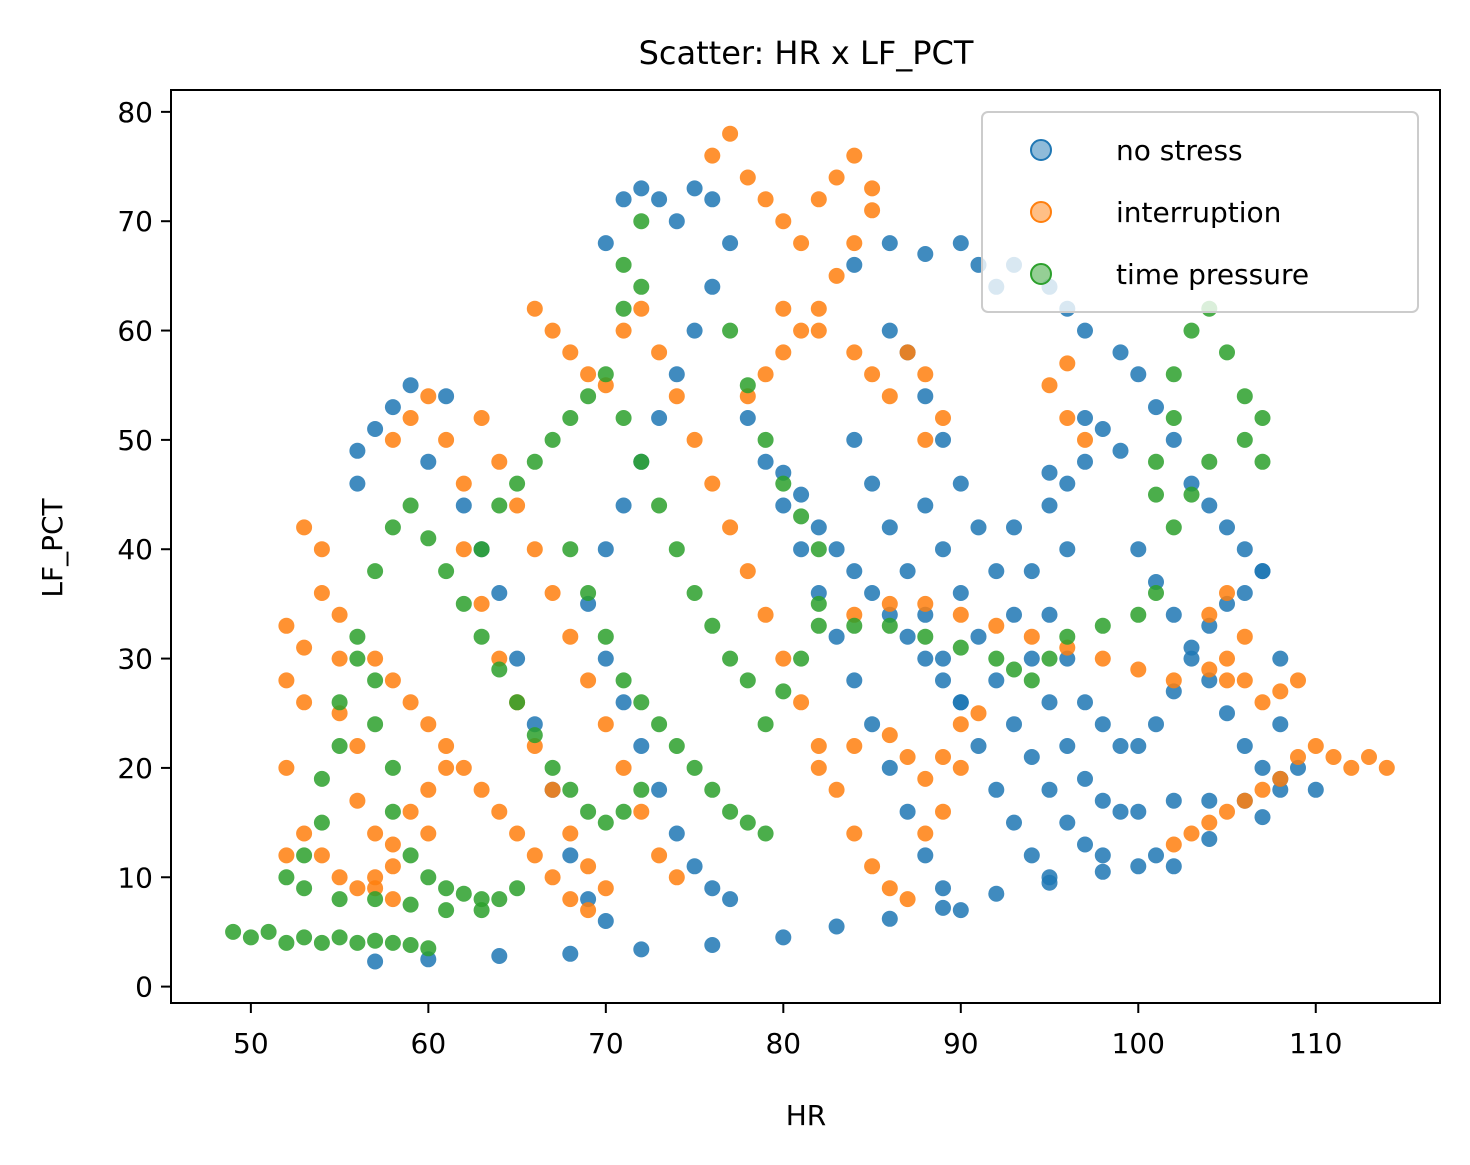 Image resolution: width=1470 pixels, height=1165 pixels. What do you see at coordinates (606, 1043) in the screenshot?
I see `x-tick-label: 70` at bounding box center [606, 1043].